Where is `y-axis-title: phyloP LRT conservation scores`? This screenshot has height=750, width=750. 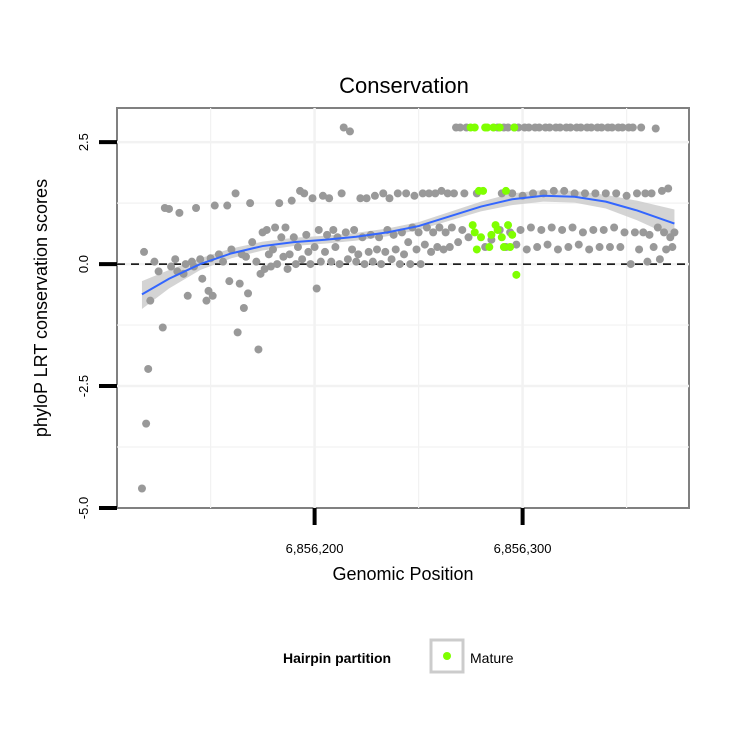
y-axis-title: phyloP LRT conservation scores is located at coordinates (41, 308).